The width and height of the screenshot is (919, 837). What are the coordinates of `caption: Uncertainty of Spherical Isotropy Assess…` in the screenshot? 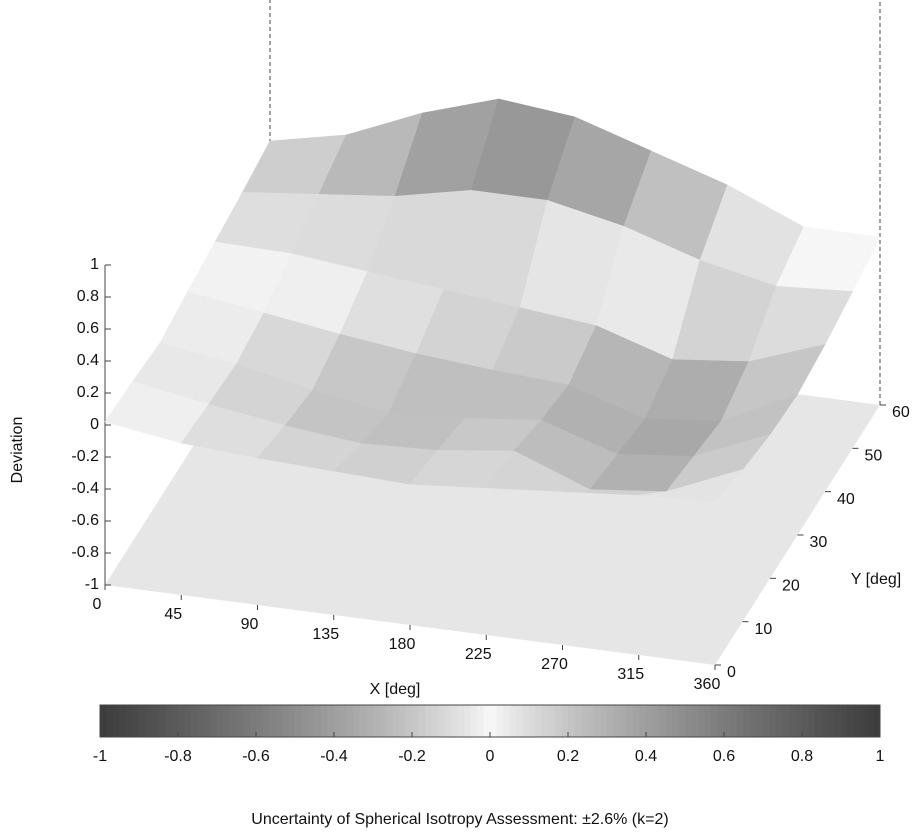 It's located at (459, 819).